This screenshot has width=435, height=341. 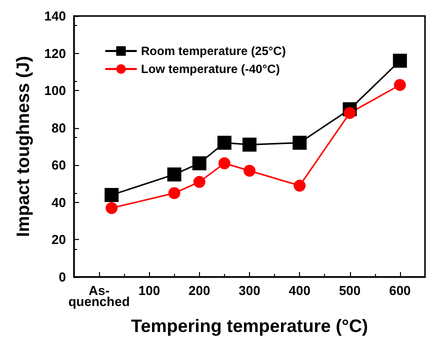 I want to click on y-tick-label: 120, so click(x=55, y=53).